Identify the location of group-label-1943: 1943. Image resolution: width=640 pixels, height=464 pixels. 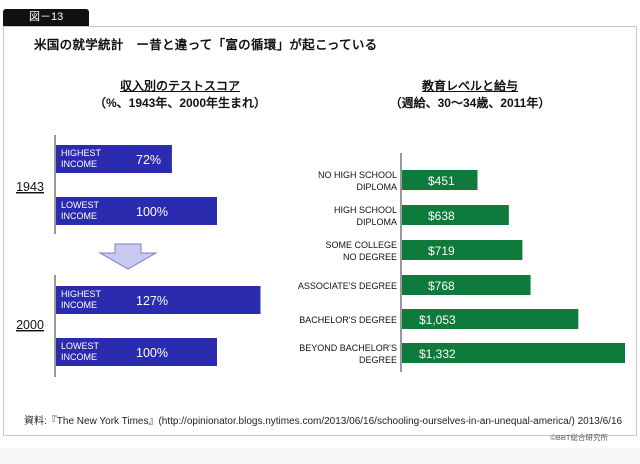
(30, 187).